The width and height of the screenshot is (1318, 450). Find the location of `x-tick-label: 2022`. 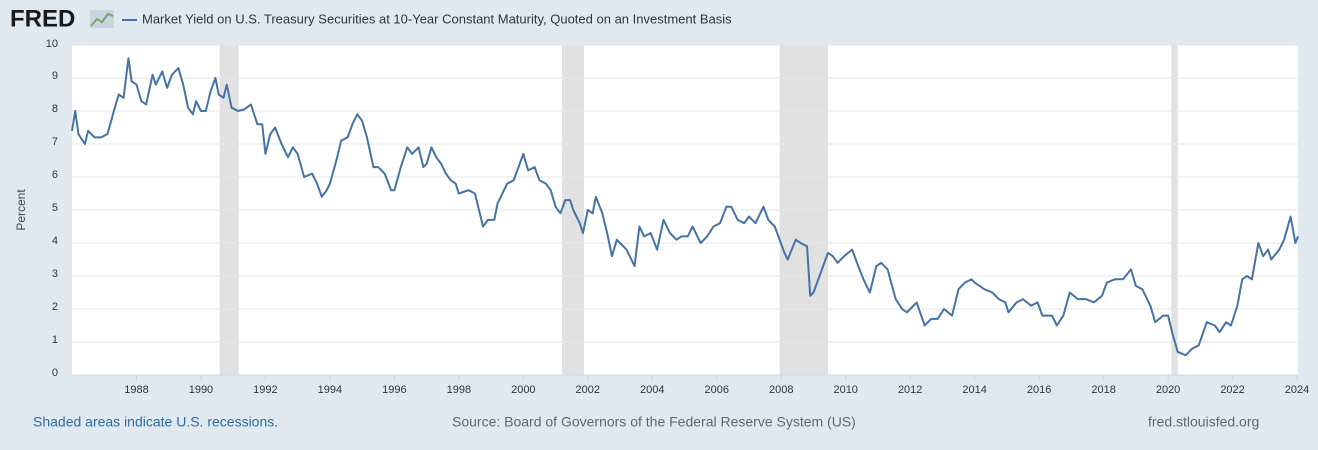

x-tick-label: 2022 is located at coordinates (1232, 390).